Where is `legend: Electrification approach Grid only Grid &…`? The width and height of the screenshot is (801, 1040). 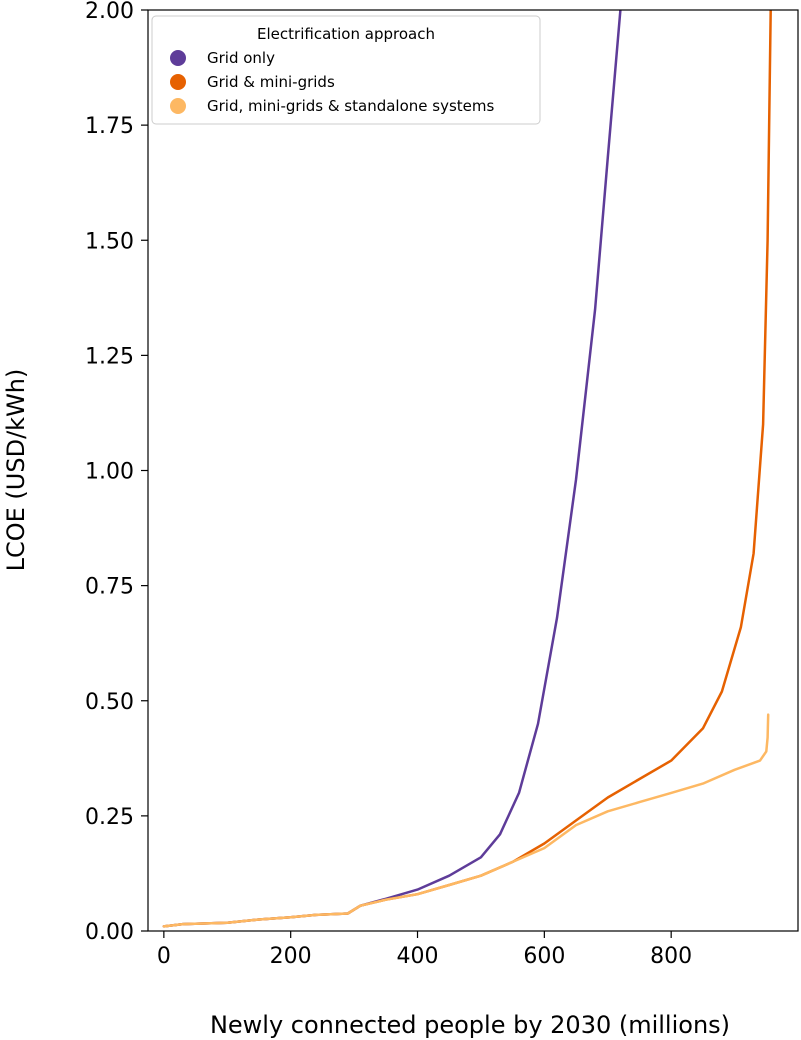
legend: Electrification approach Grid only Grid &… is located at coordinates (346, 70).